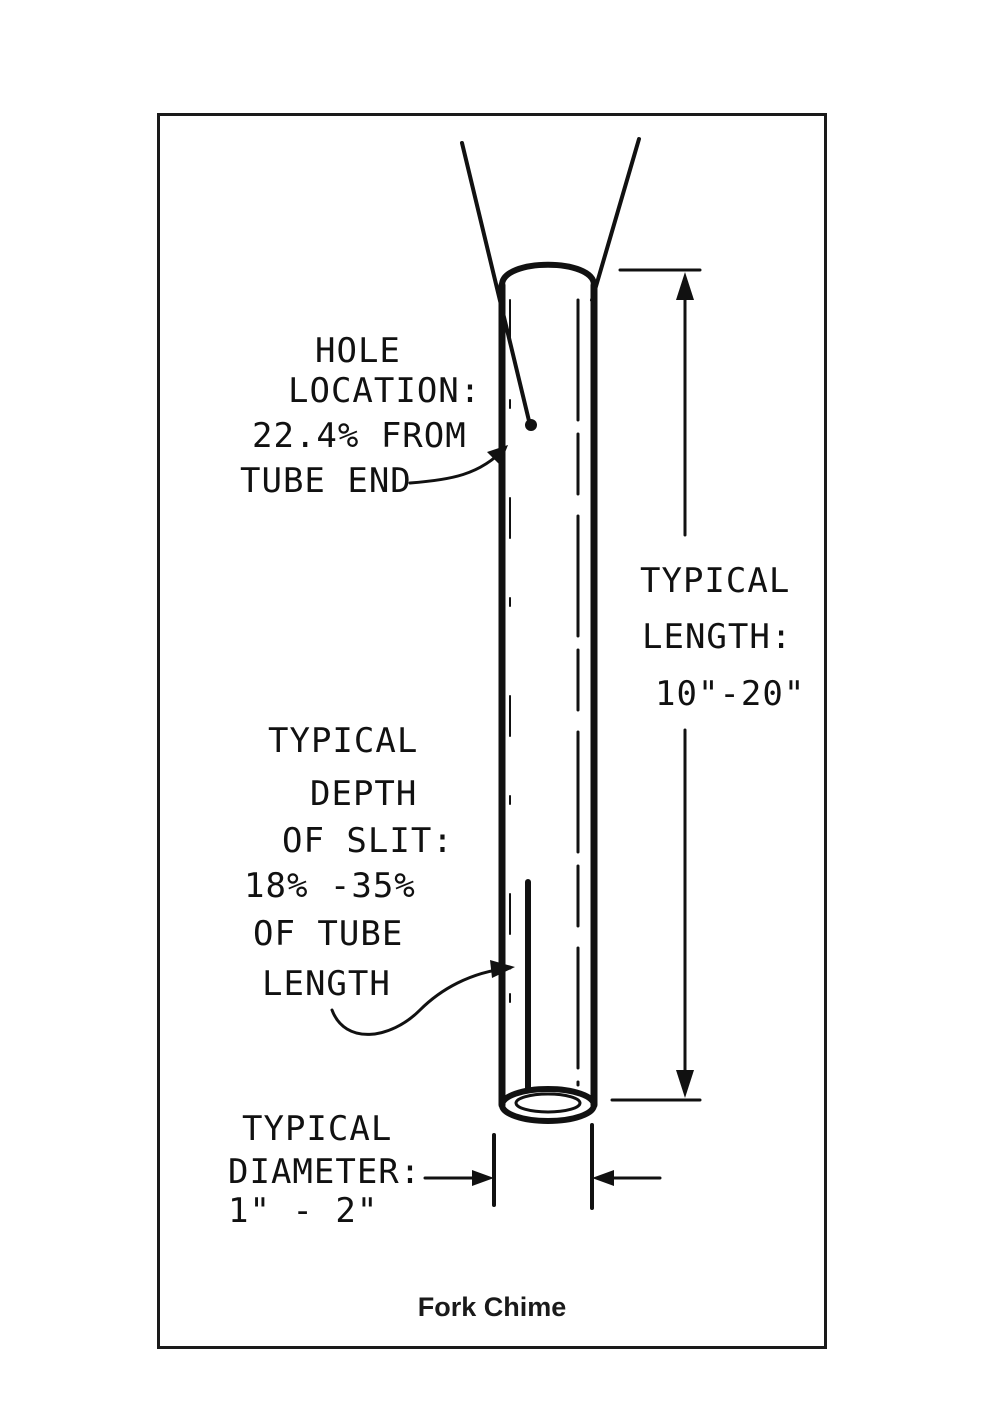 Image resolution: width=992 pixels, height=1416 pixels. What do you see at coordinates (326, 984) in the screenshot?
I see `slit-label-line: LENGTH` at bounding box center [326, 984].